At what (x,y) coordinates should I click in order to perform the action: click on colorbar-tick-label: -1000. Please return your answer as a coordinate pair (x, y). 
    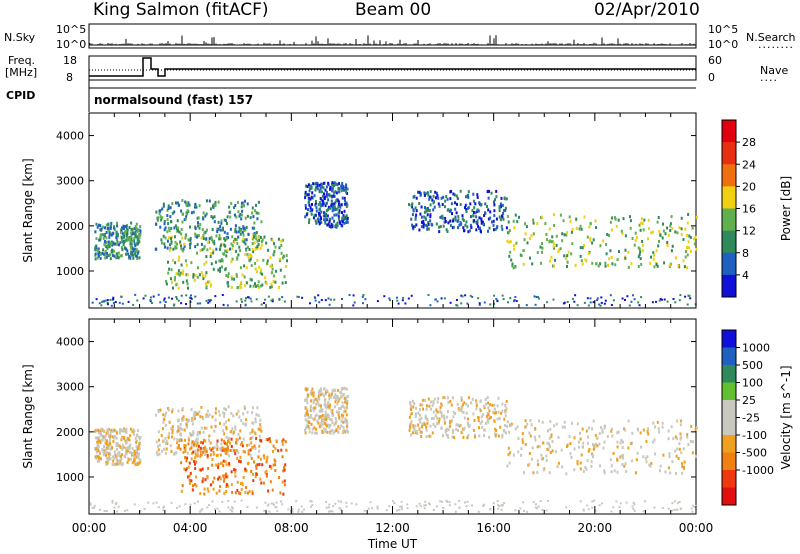
    Looking at the image, I should click on (758, 470).